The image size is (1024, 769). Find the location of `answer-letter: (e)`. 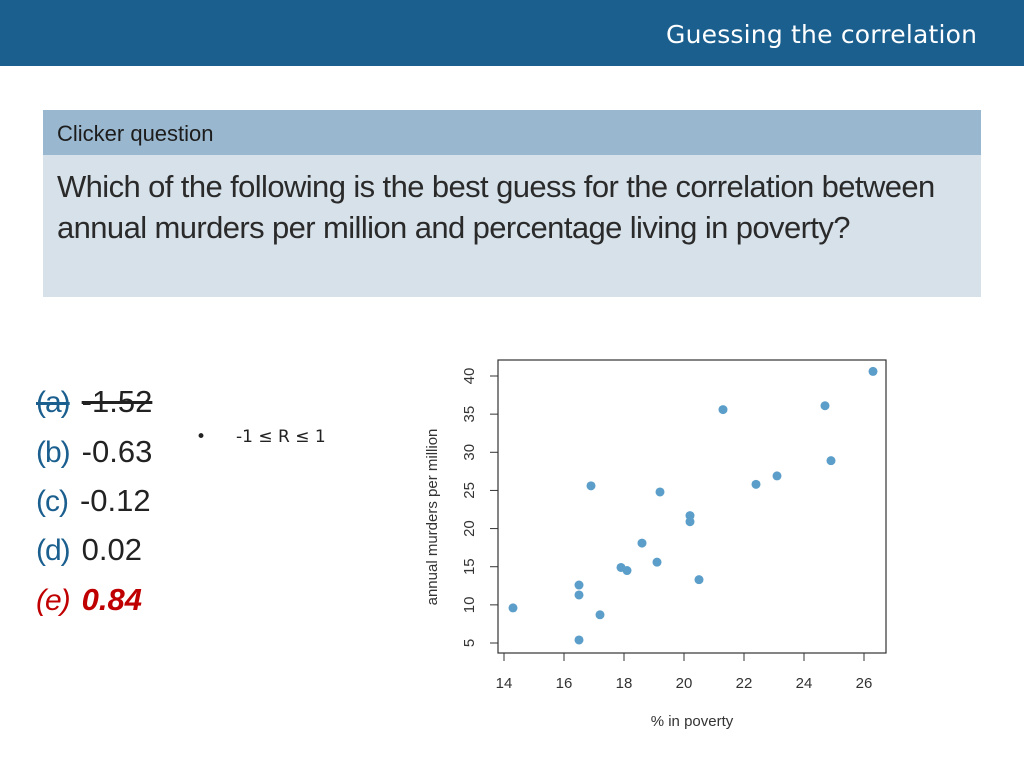

answer-letter: (e) is located at coordinates (53, 600).